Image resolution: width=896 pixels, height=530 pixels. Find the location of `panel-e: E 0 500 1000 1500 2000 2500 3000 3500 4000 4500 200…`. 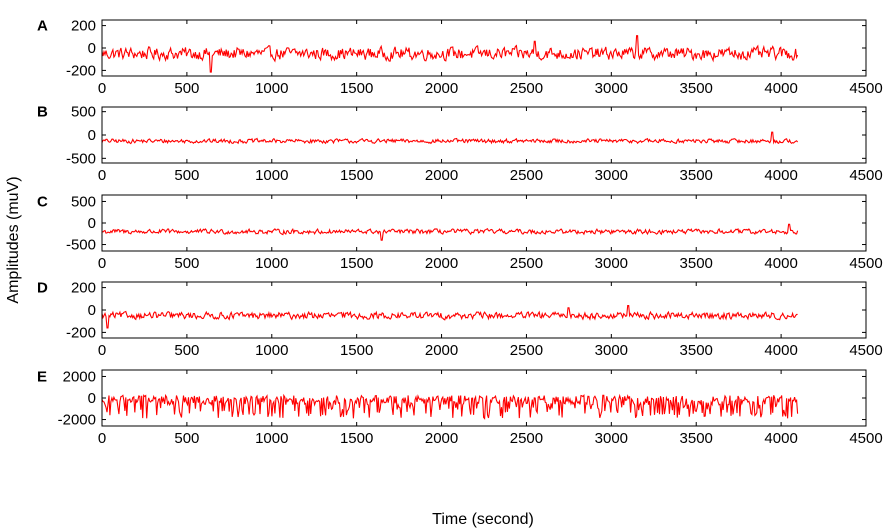

panel-e: E 0 500 1000 1500 2000 2500 3000 3500 4000 4500 200… is located at coordinates (460, 407).